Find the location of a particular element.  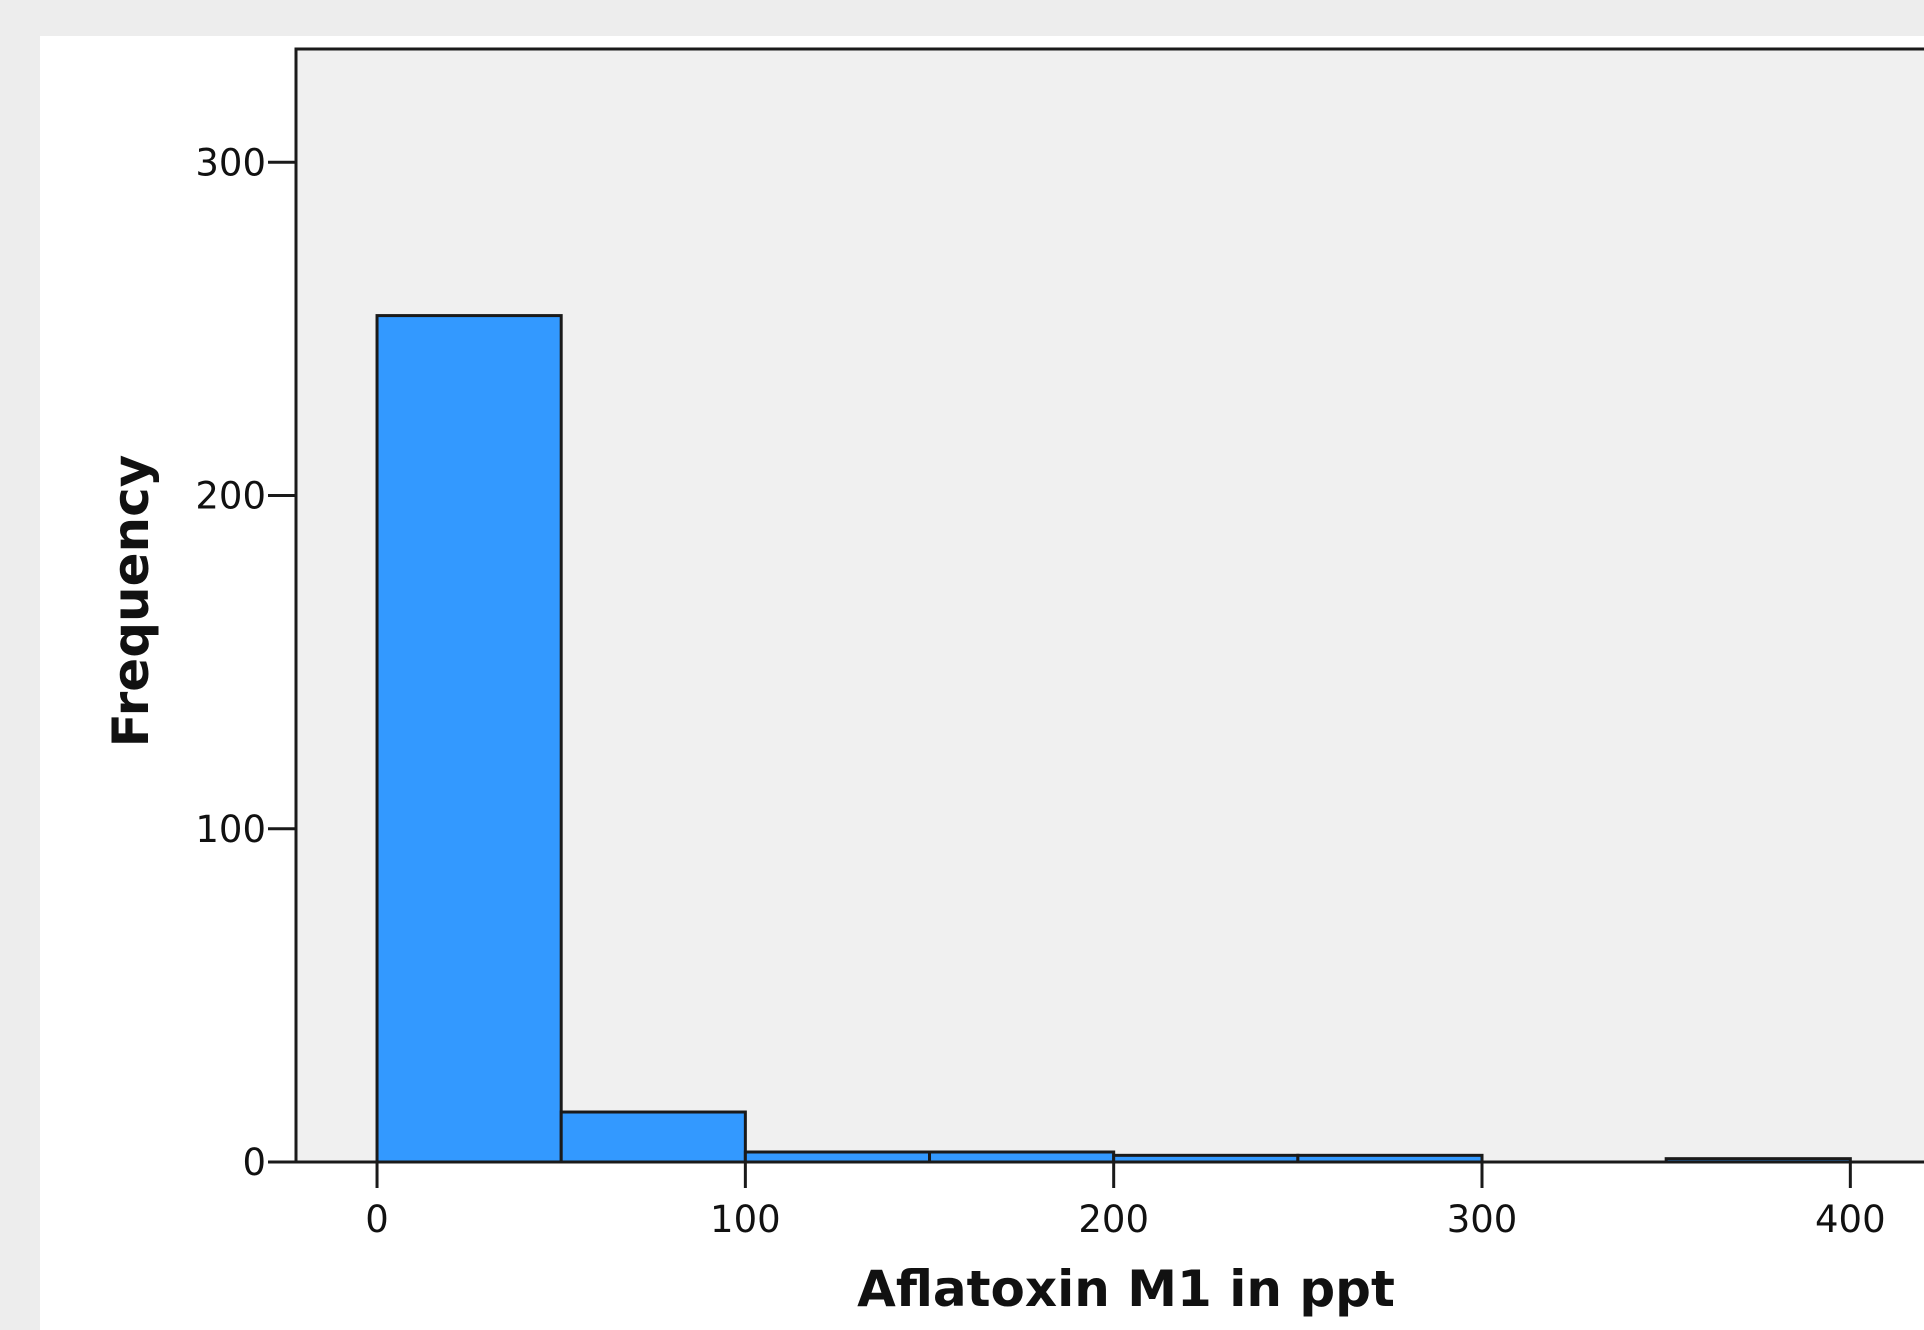

y-axis: 0 100 200 300 is located at coordinates (245, 662).